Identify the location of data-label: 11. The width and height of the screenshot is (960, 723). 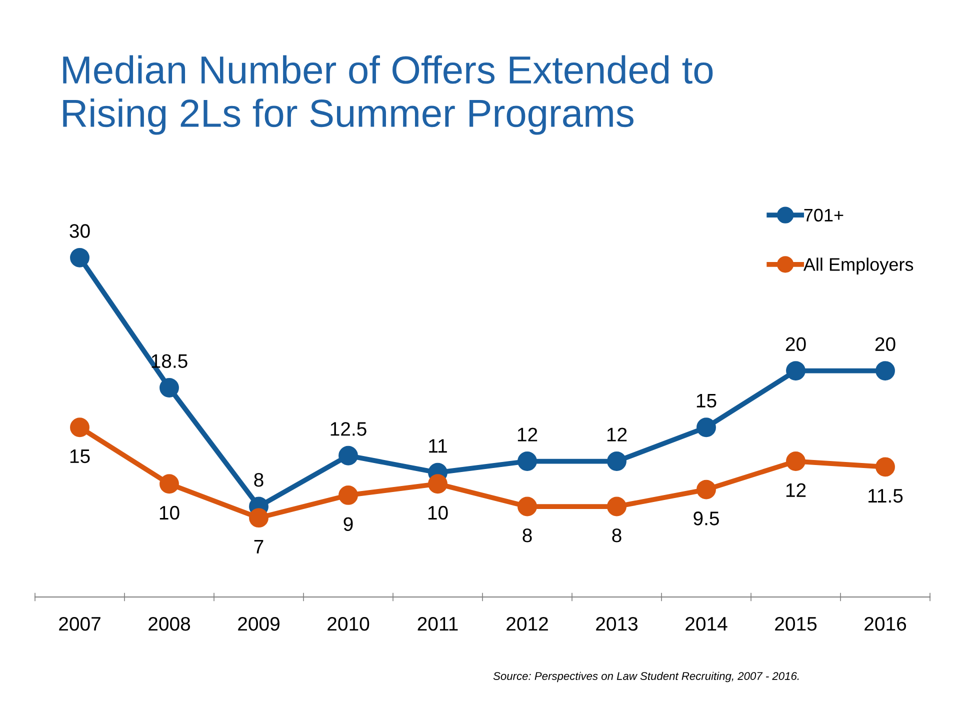
(438, 446).